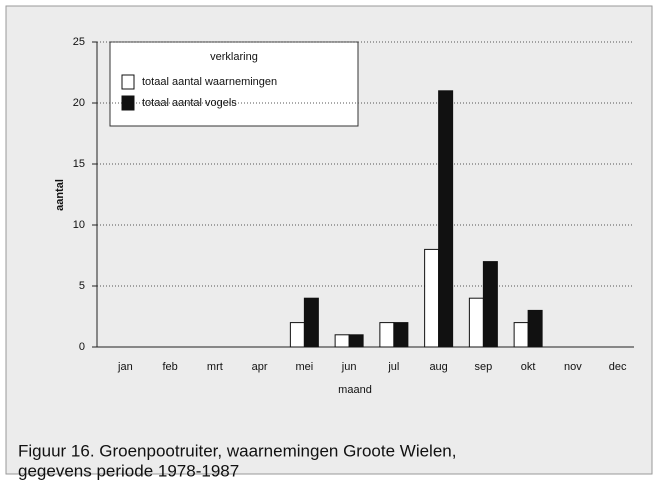 This screenshot has width=658, height=480. Describe the element at coordinates (79, 164) in the screenshot. I see `y-tick-label: 15` at that location.